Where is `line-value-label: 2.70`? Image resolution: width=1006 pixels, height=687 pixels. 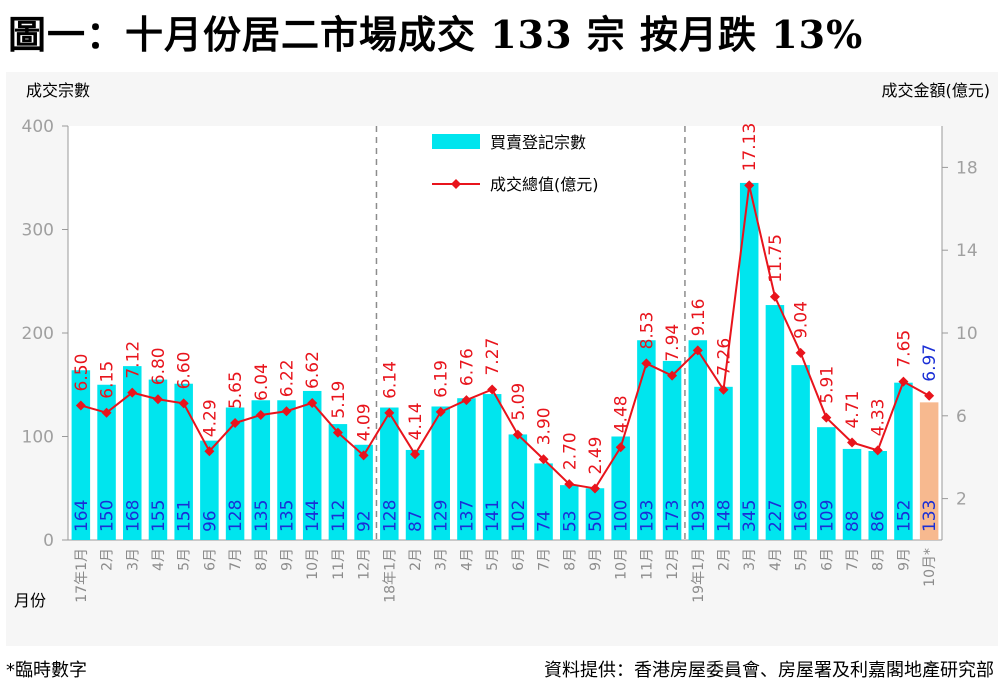
line-value-label: 2.70 is located at coordinates (570, 451).